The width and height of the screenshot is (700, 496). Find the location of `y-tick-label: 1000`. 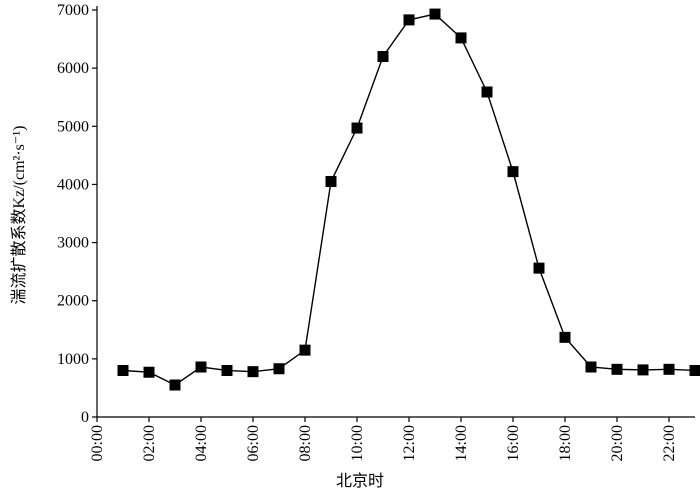

y-tick-label: 1000 is located at coordinates (73, 359).